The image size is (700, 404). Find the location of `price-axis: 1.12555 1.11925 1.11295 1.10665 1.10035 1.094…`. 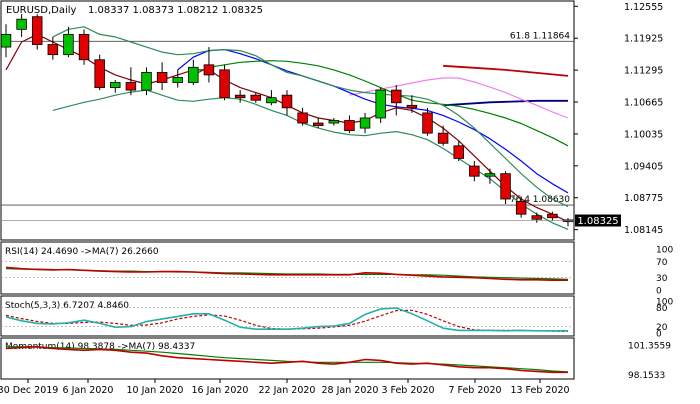

price-axis: 1.12555 1.11925 1.11295 1.10665 1.10035 1.094… is located at coordinates (618, 119).